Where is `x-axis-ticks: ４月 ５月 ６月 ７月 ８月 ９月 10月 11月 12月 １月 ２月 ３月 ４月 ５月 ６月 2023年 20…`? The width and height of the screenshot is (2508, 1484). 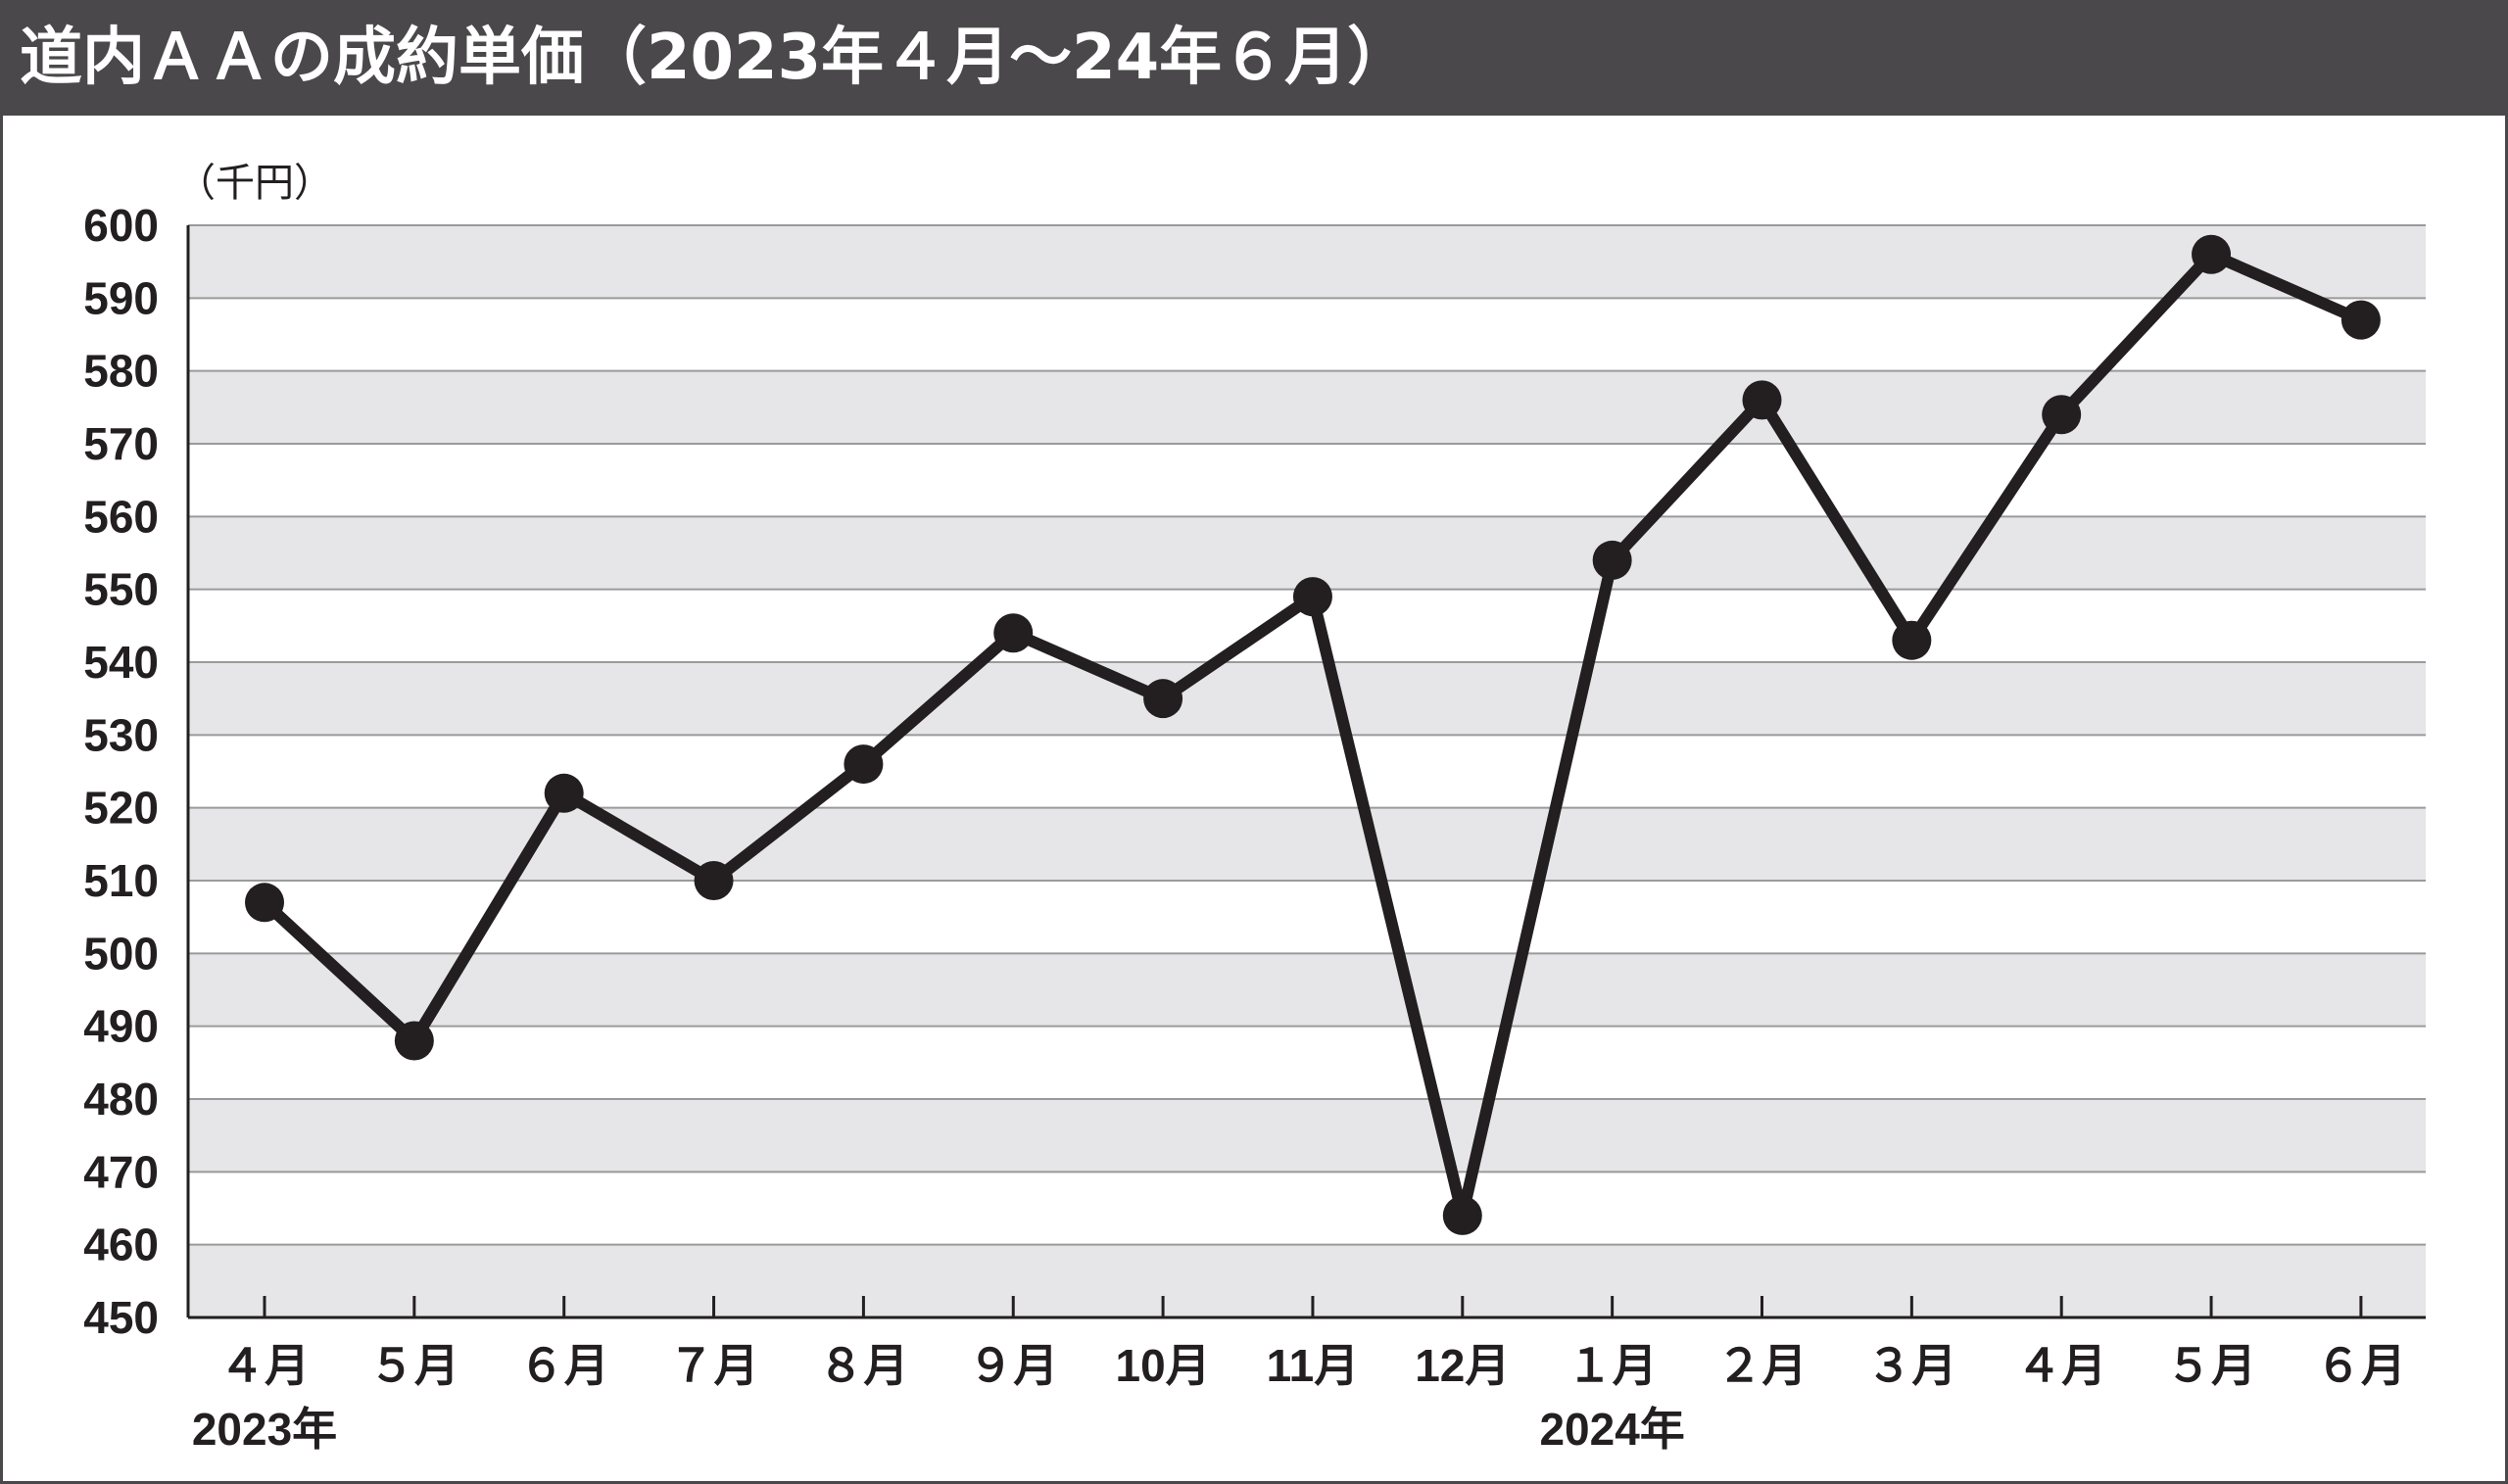 x-axis-ticks: ４月 ５月 ６月 ７月 ８月 ９月 10月 11月 12月 １月 ２月 ３月 ４月 ５月 ６月 2023年 20… is located at coordinates (1299, 1375).